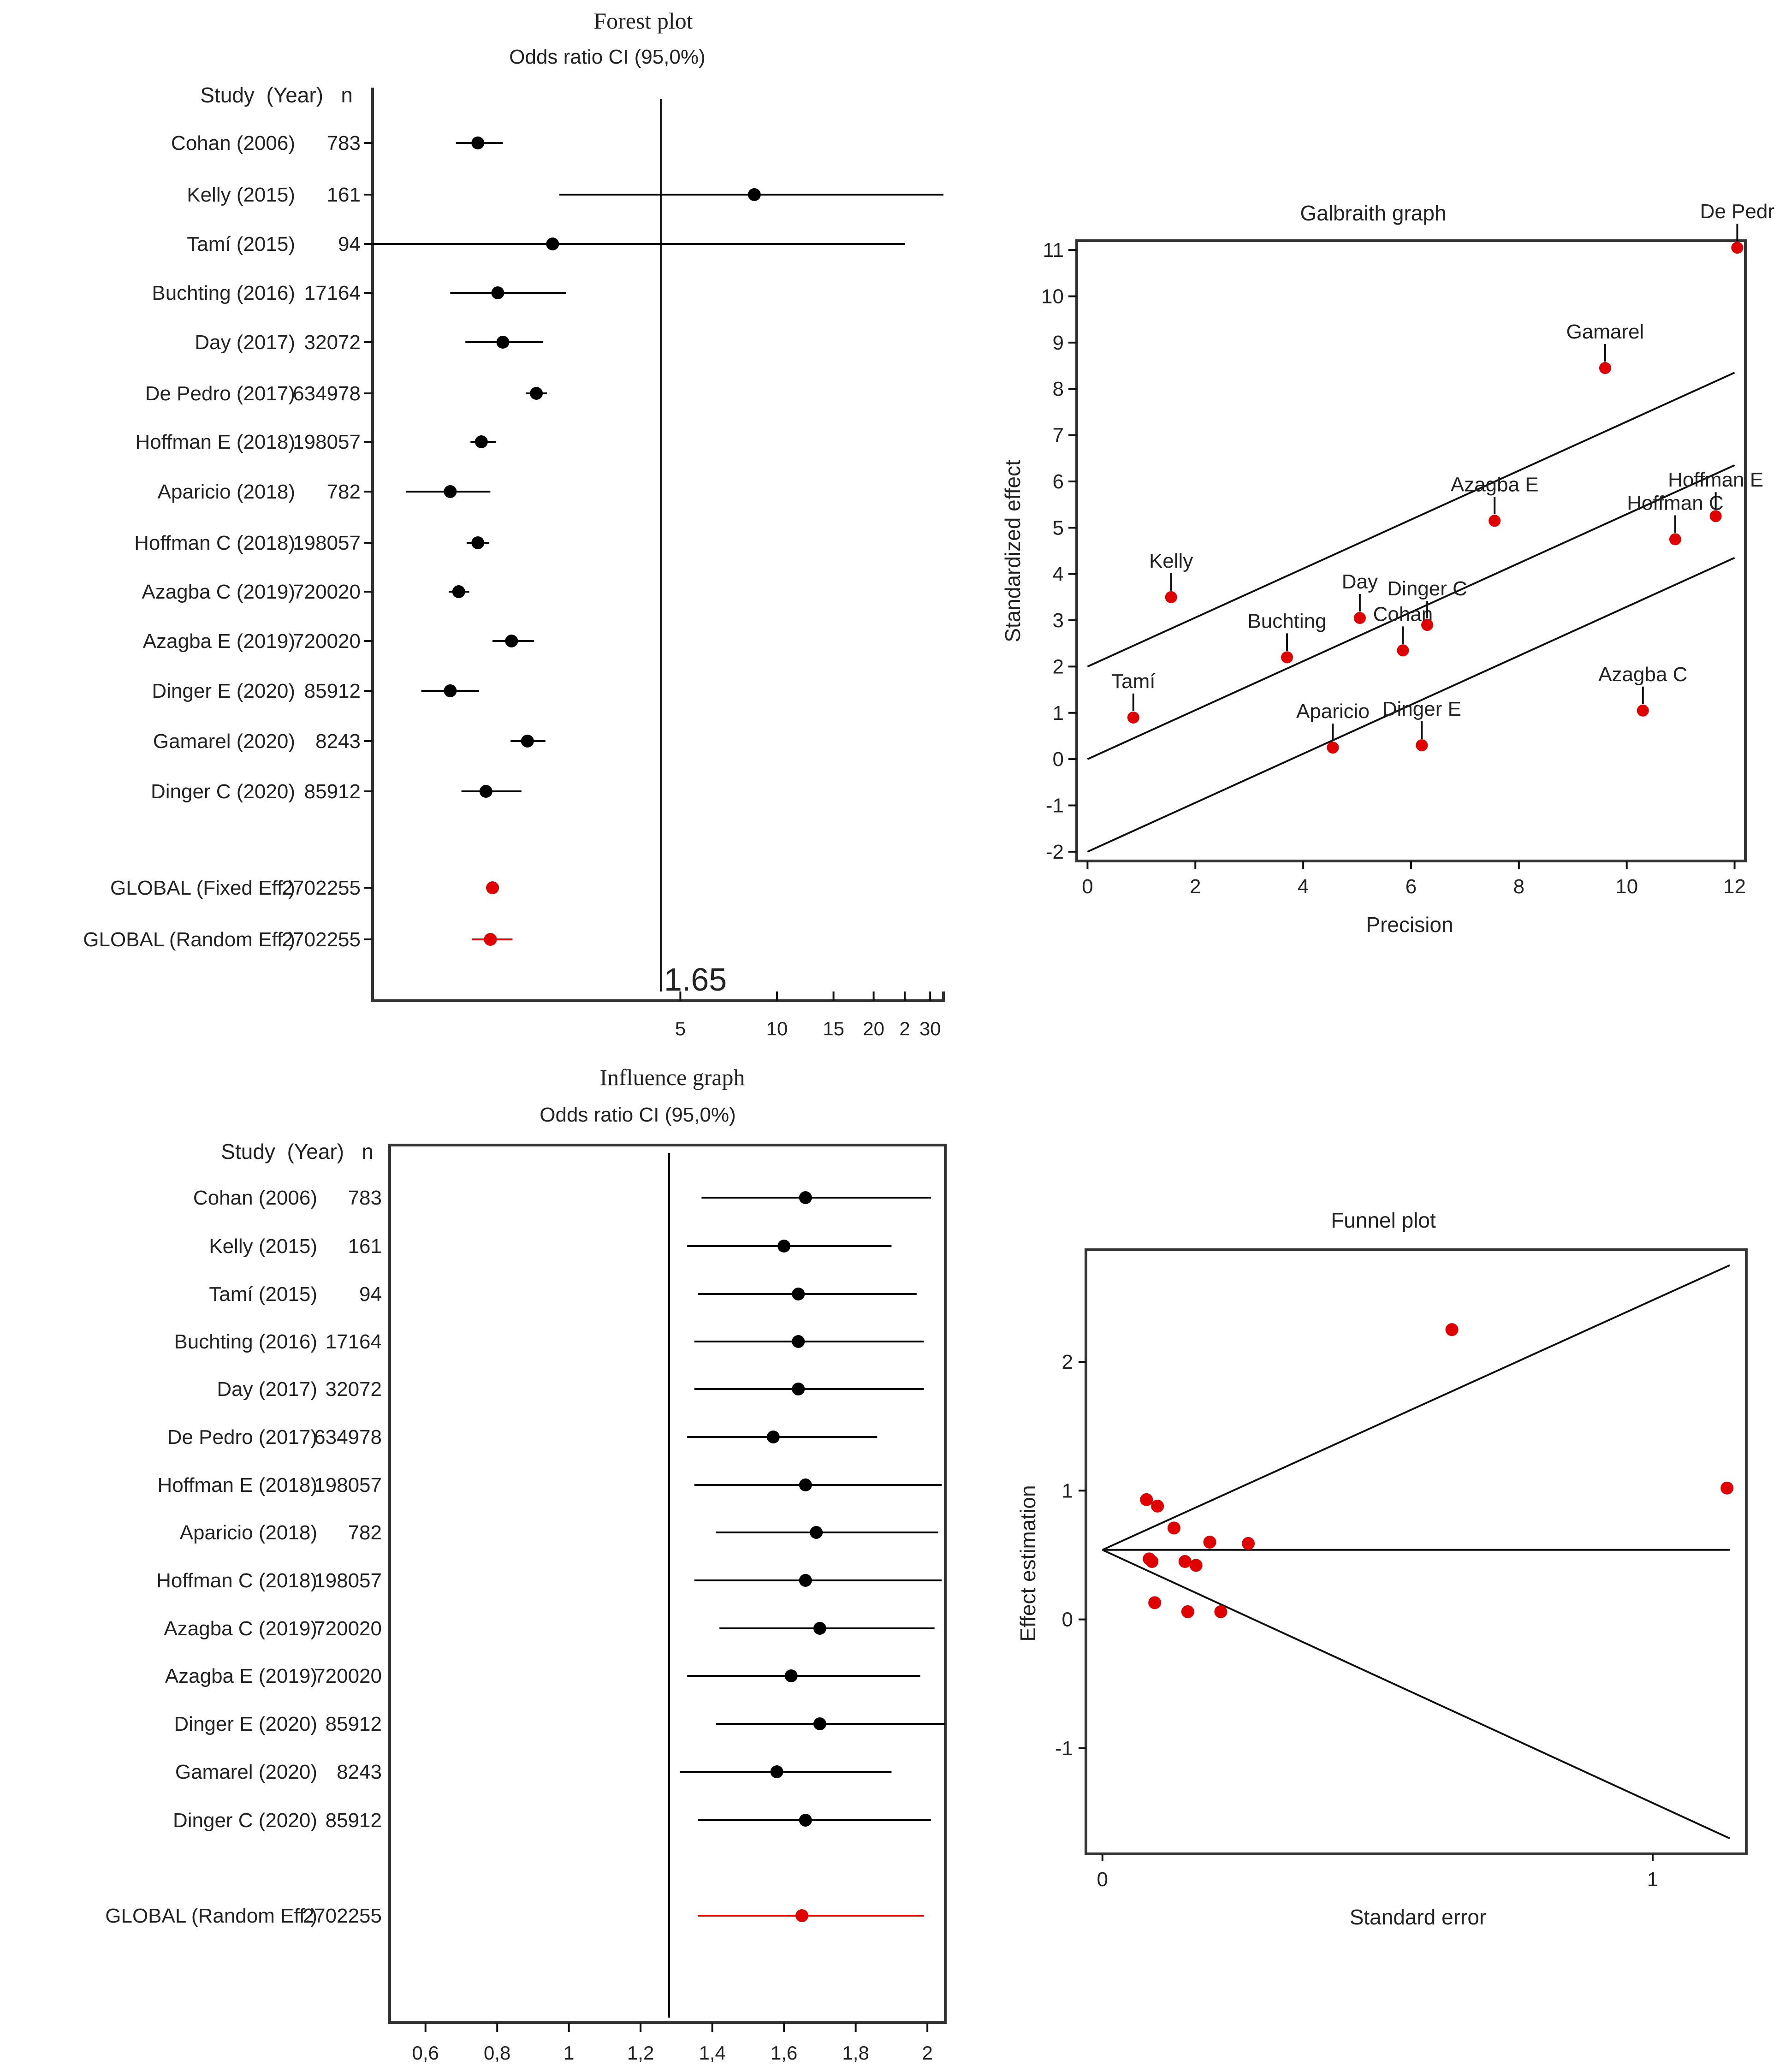 This screenshot has width=1785, height=2072. Describe the element at coordinates (904, 1028) in the screenshot. I see `forest-xtick-label: 2` at that location.